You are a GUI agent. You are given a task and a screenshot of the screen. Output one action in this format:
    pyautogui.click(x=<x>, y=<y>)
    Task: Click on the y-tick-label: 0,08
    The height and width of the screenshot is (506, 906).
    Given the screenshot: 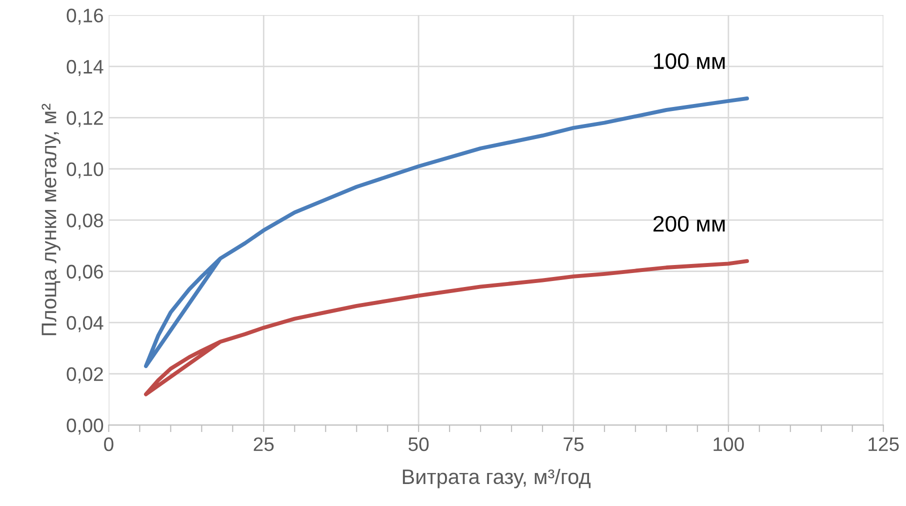 What is the action you would take?
    pyautogui.click(x=85, y=222)
    